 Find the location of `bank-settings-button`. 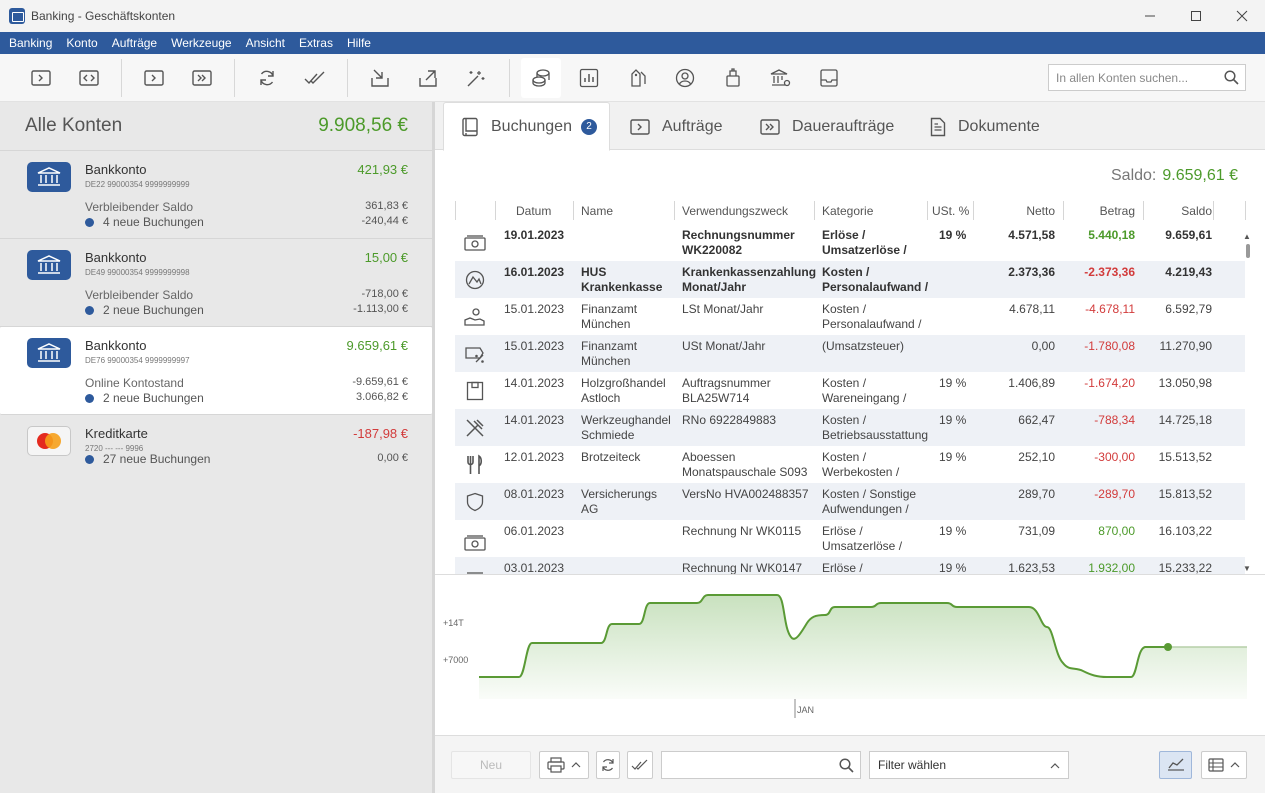

bank-settings-button is located at coordinates (781, 78).